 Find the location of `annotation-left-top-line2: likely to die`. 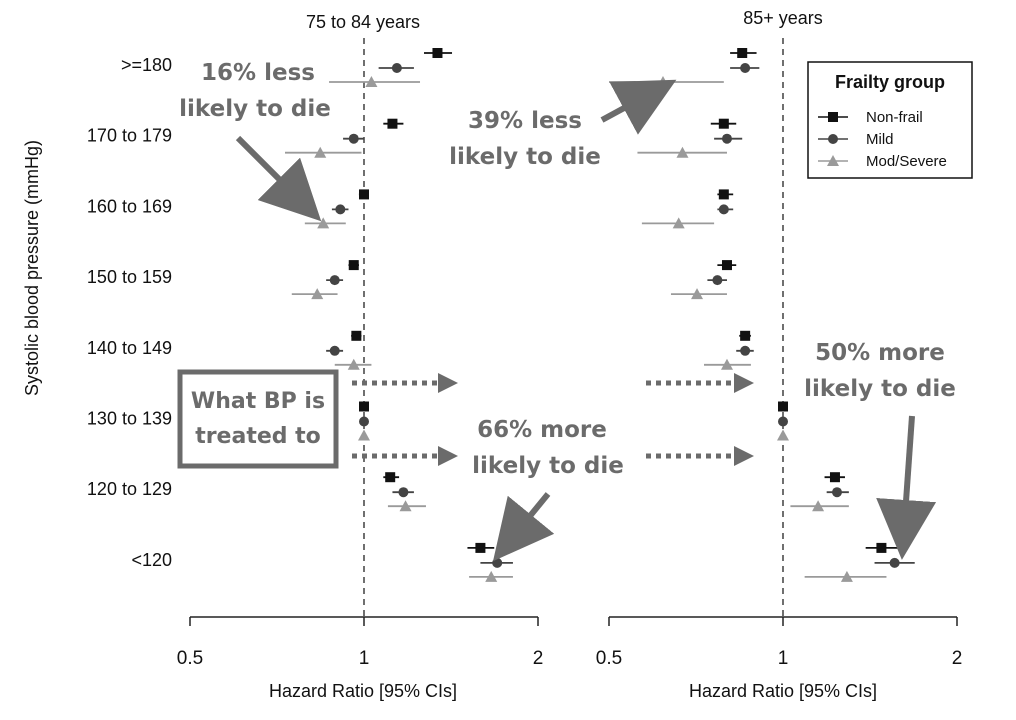

annotation-left-top-line2: likely to die is located at coordinates (255, 109).